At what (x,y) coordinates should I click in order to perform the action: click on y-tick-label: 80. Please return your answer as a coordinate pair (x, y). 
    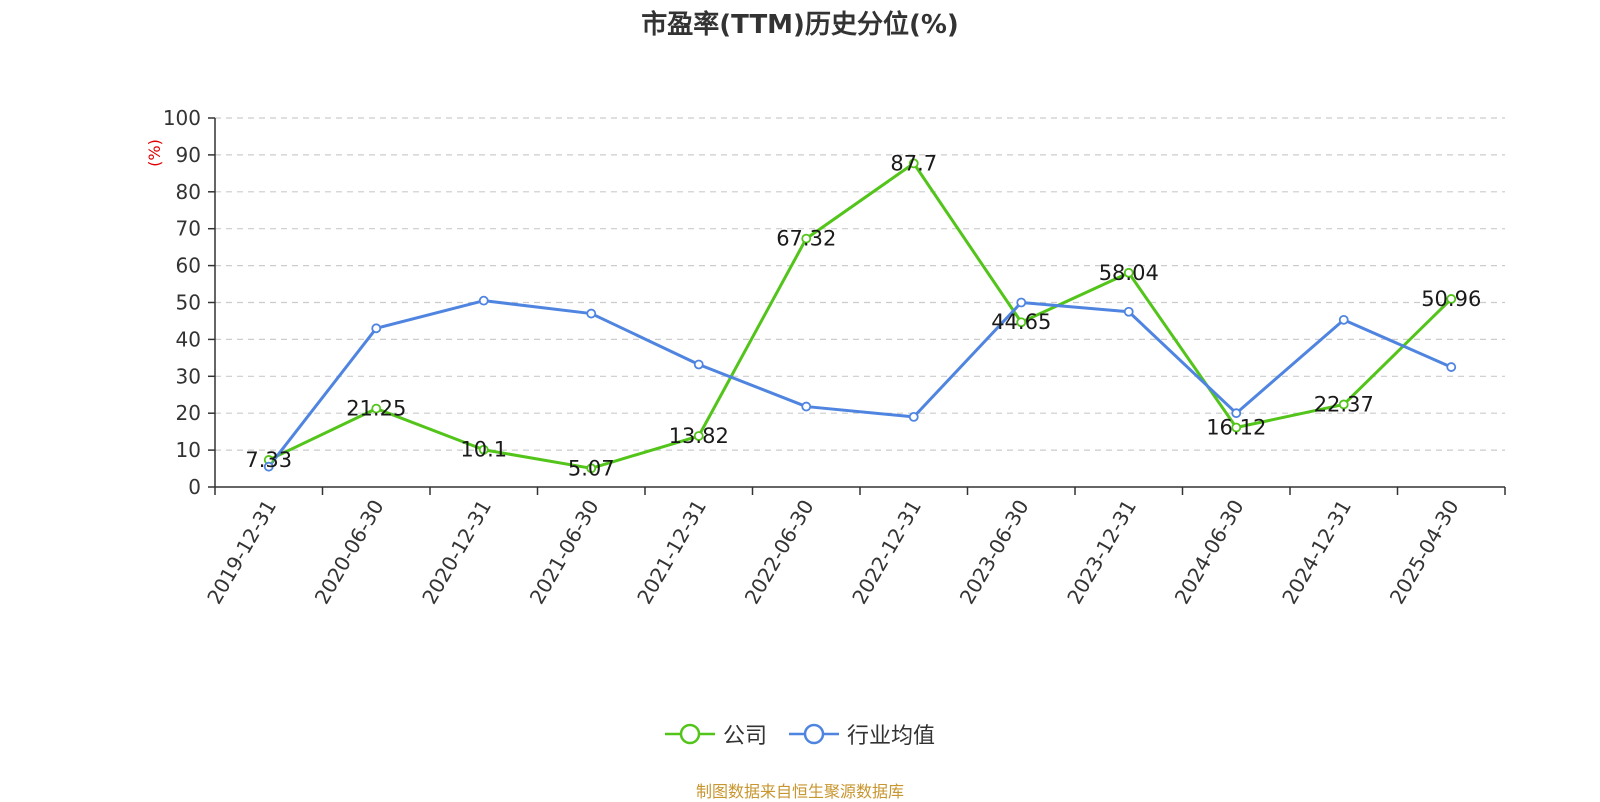
    Looking at the image, I should click on (188, 192).